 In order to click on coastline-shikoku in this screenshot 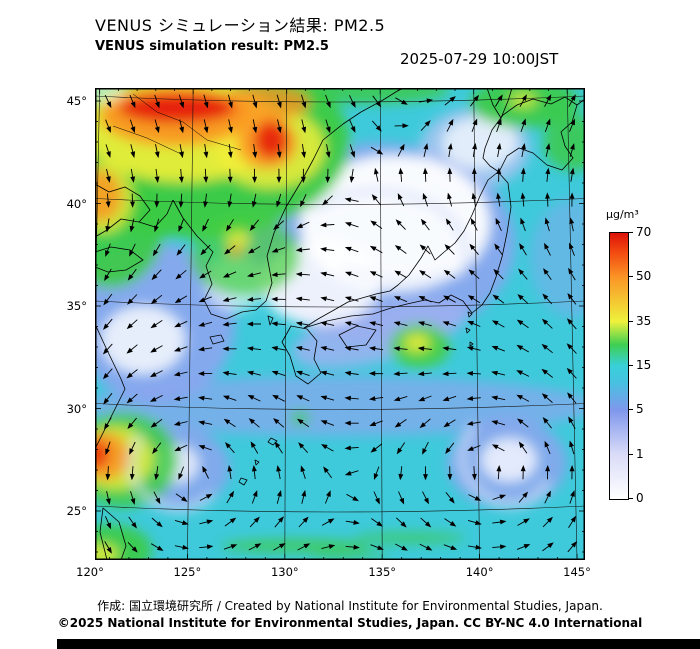, I will do `click(357, 336)`.